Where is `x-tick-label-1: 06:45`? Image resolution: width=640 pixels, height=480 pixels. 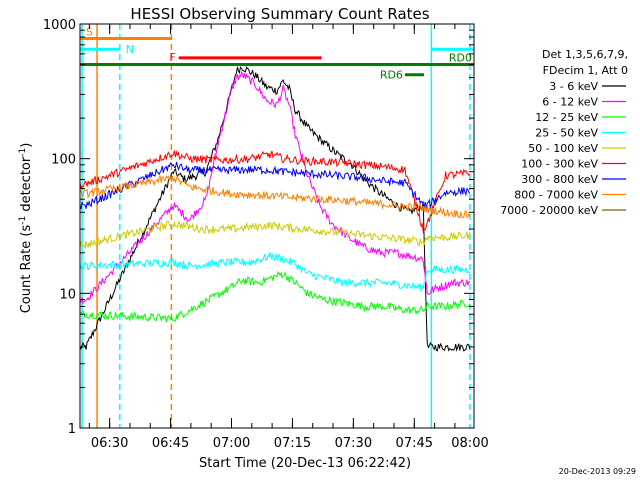 x-tick-label-1: 06:45 is located at coordinates (170, 443).